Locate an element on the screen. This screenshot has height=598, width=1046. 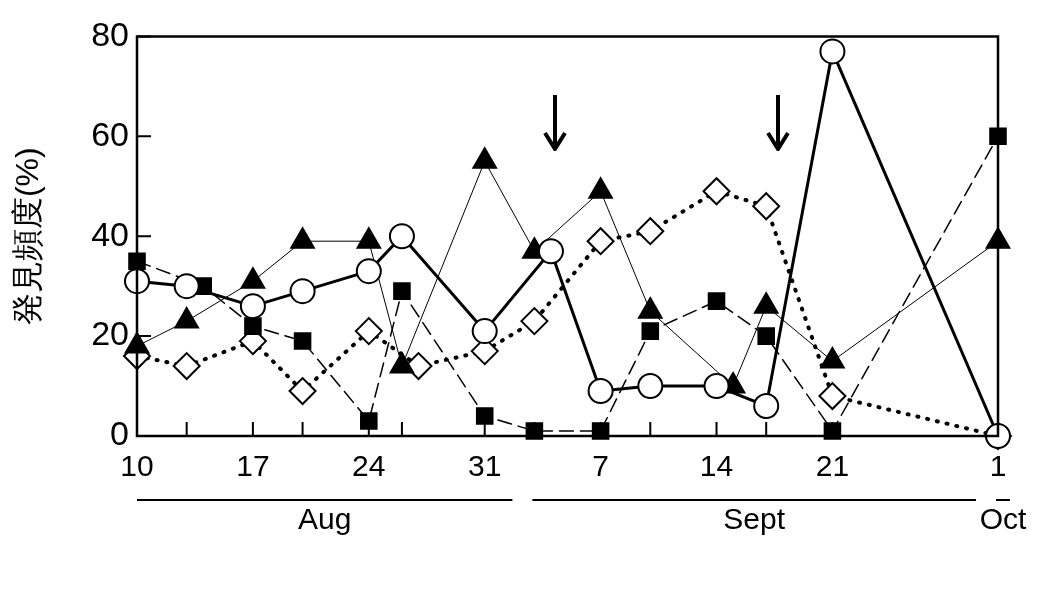
x-tick-label: 1 is located at coordinates (998, 466).